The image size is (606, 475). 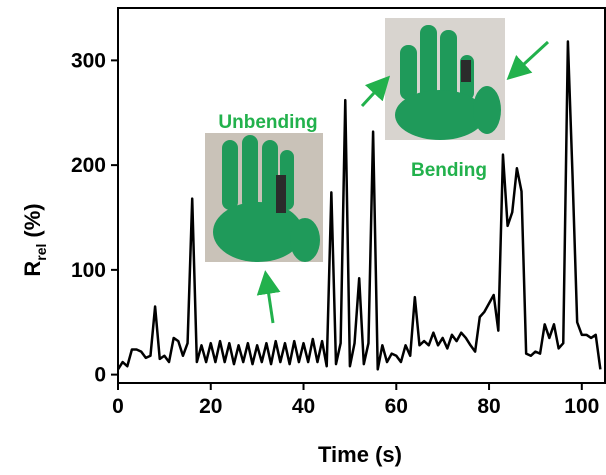 What do you see at coordinates (32, 220) in the screenshot?
I see `y-axis-label-unit: (%)` at bounding box center [32, 220].